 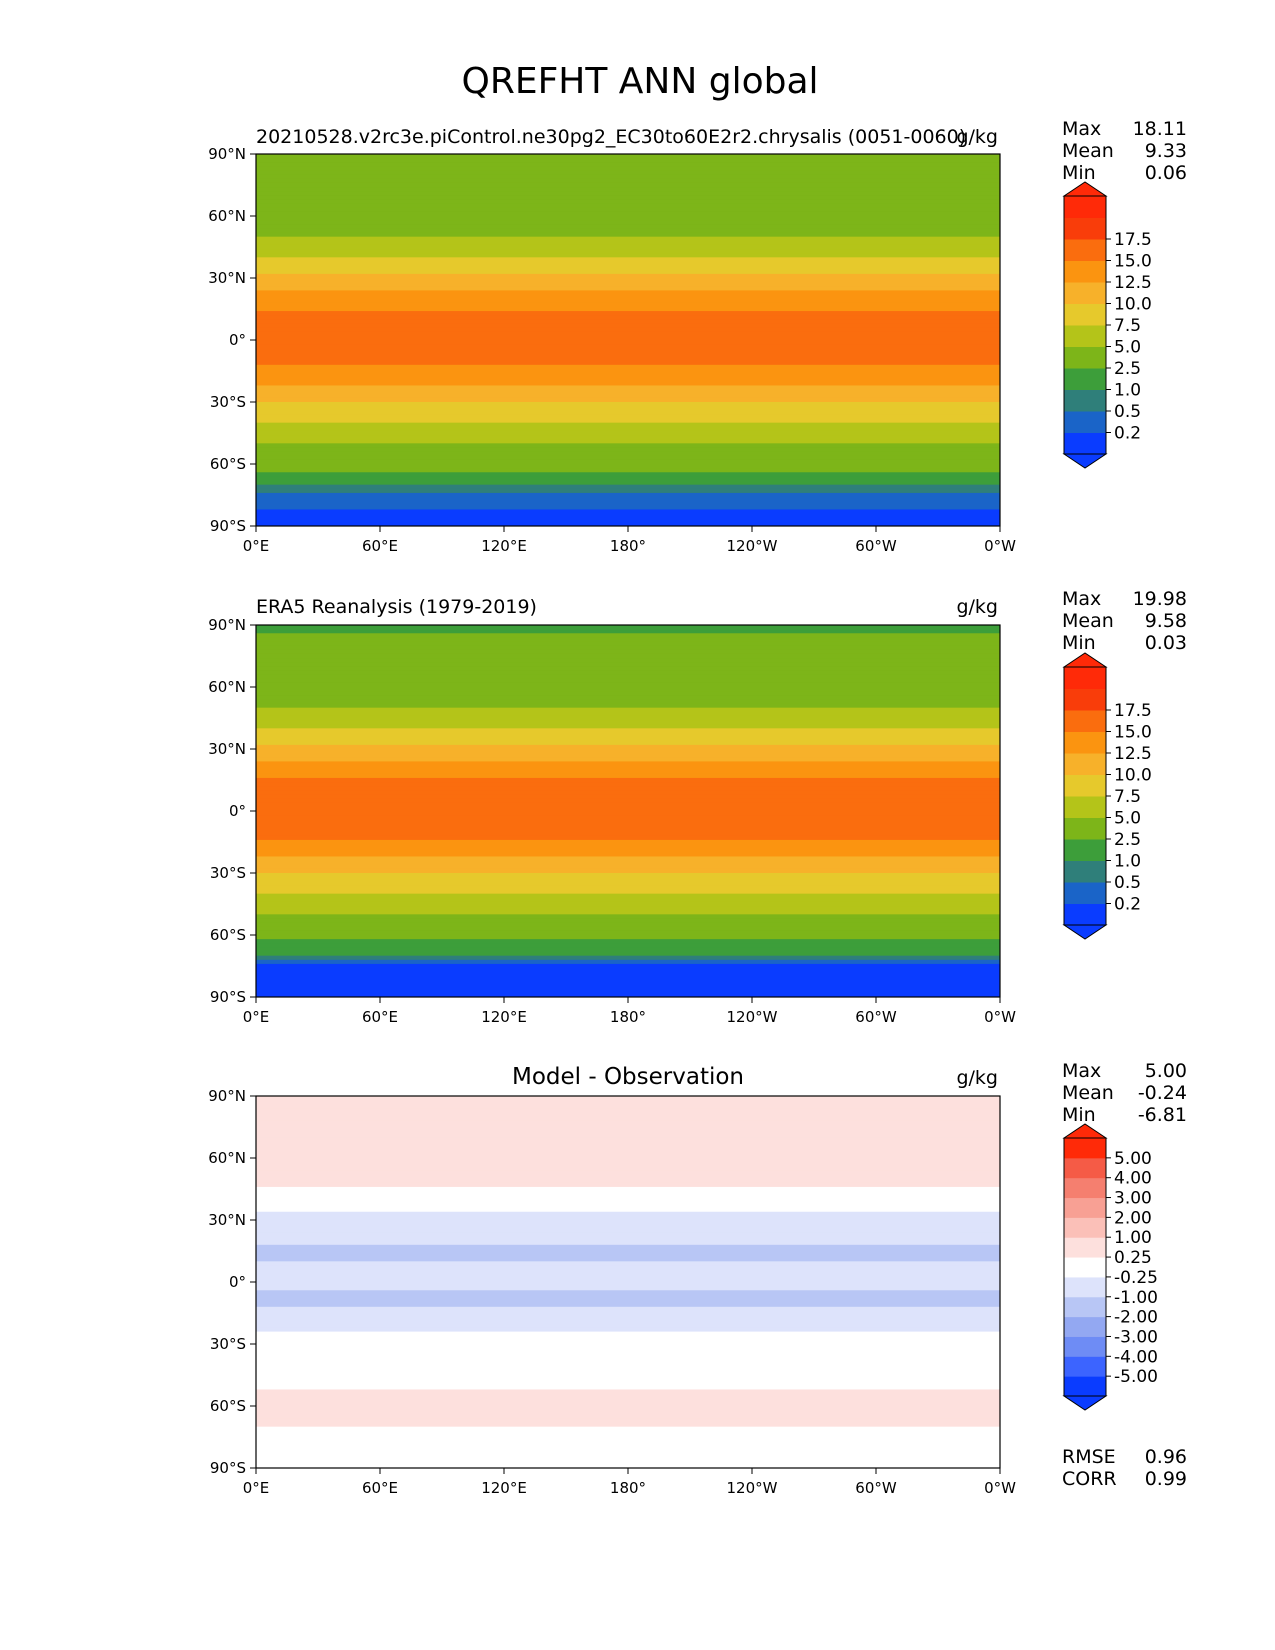 I want to click on metric-value: 0.96, so click(x=1166, y=1457).